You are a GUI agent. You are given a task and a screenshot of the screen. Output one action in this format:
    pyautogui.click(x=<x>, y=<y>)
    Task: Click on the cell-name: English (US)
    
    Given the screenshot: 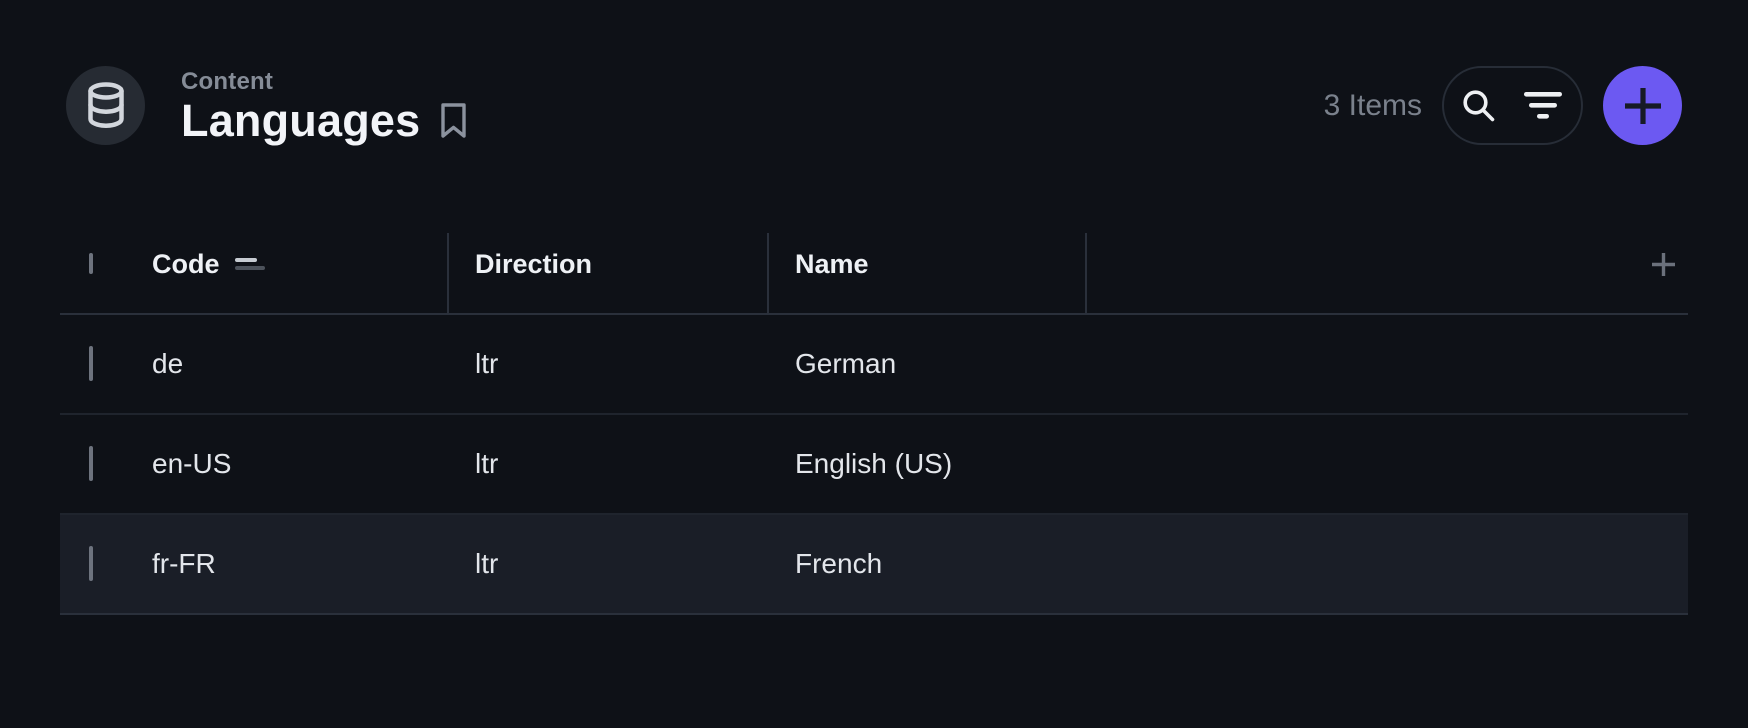 What is the action you would take?
    pyautogui.click(x=874, y=463)
    